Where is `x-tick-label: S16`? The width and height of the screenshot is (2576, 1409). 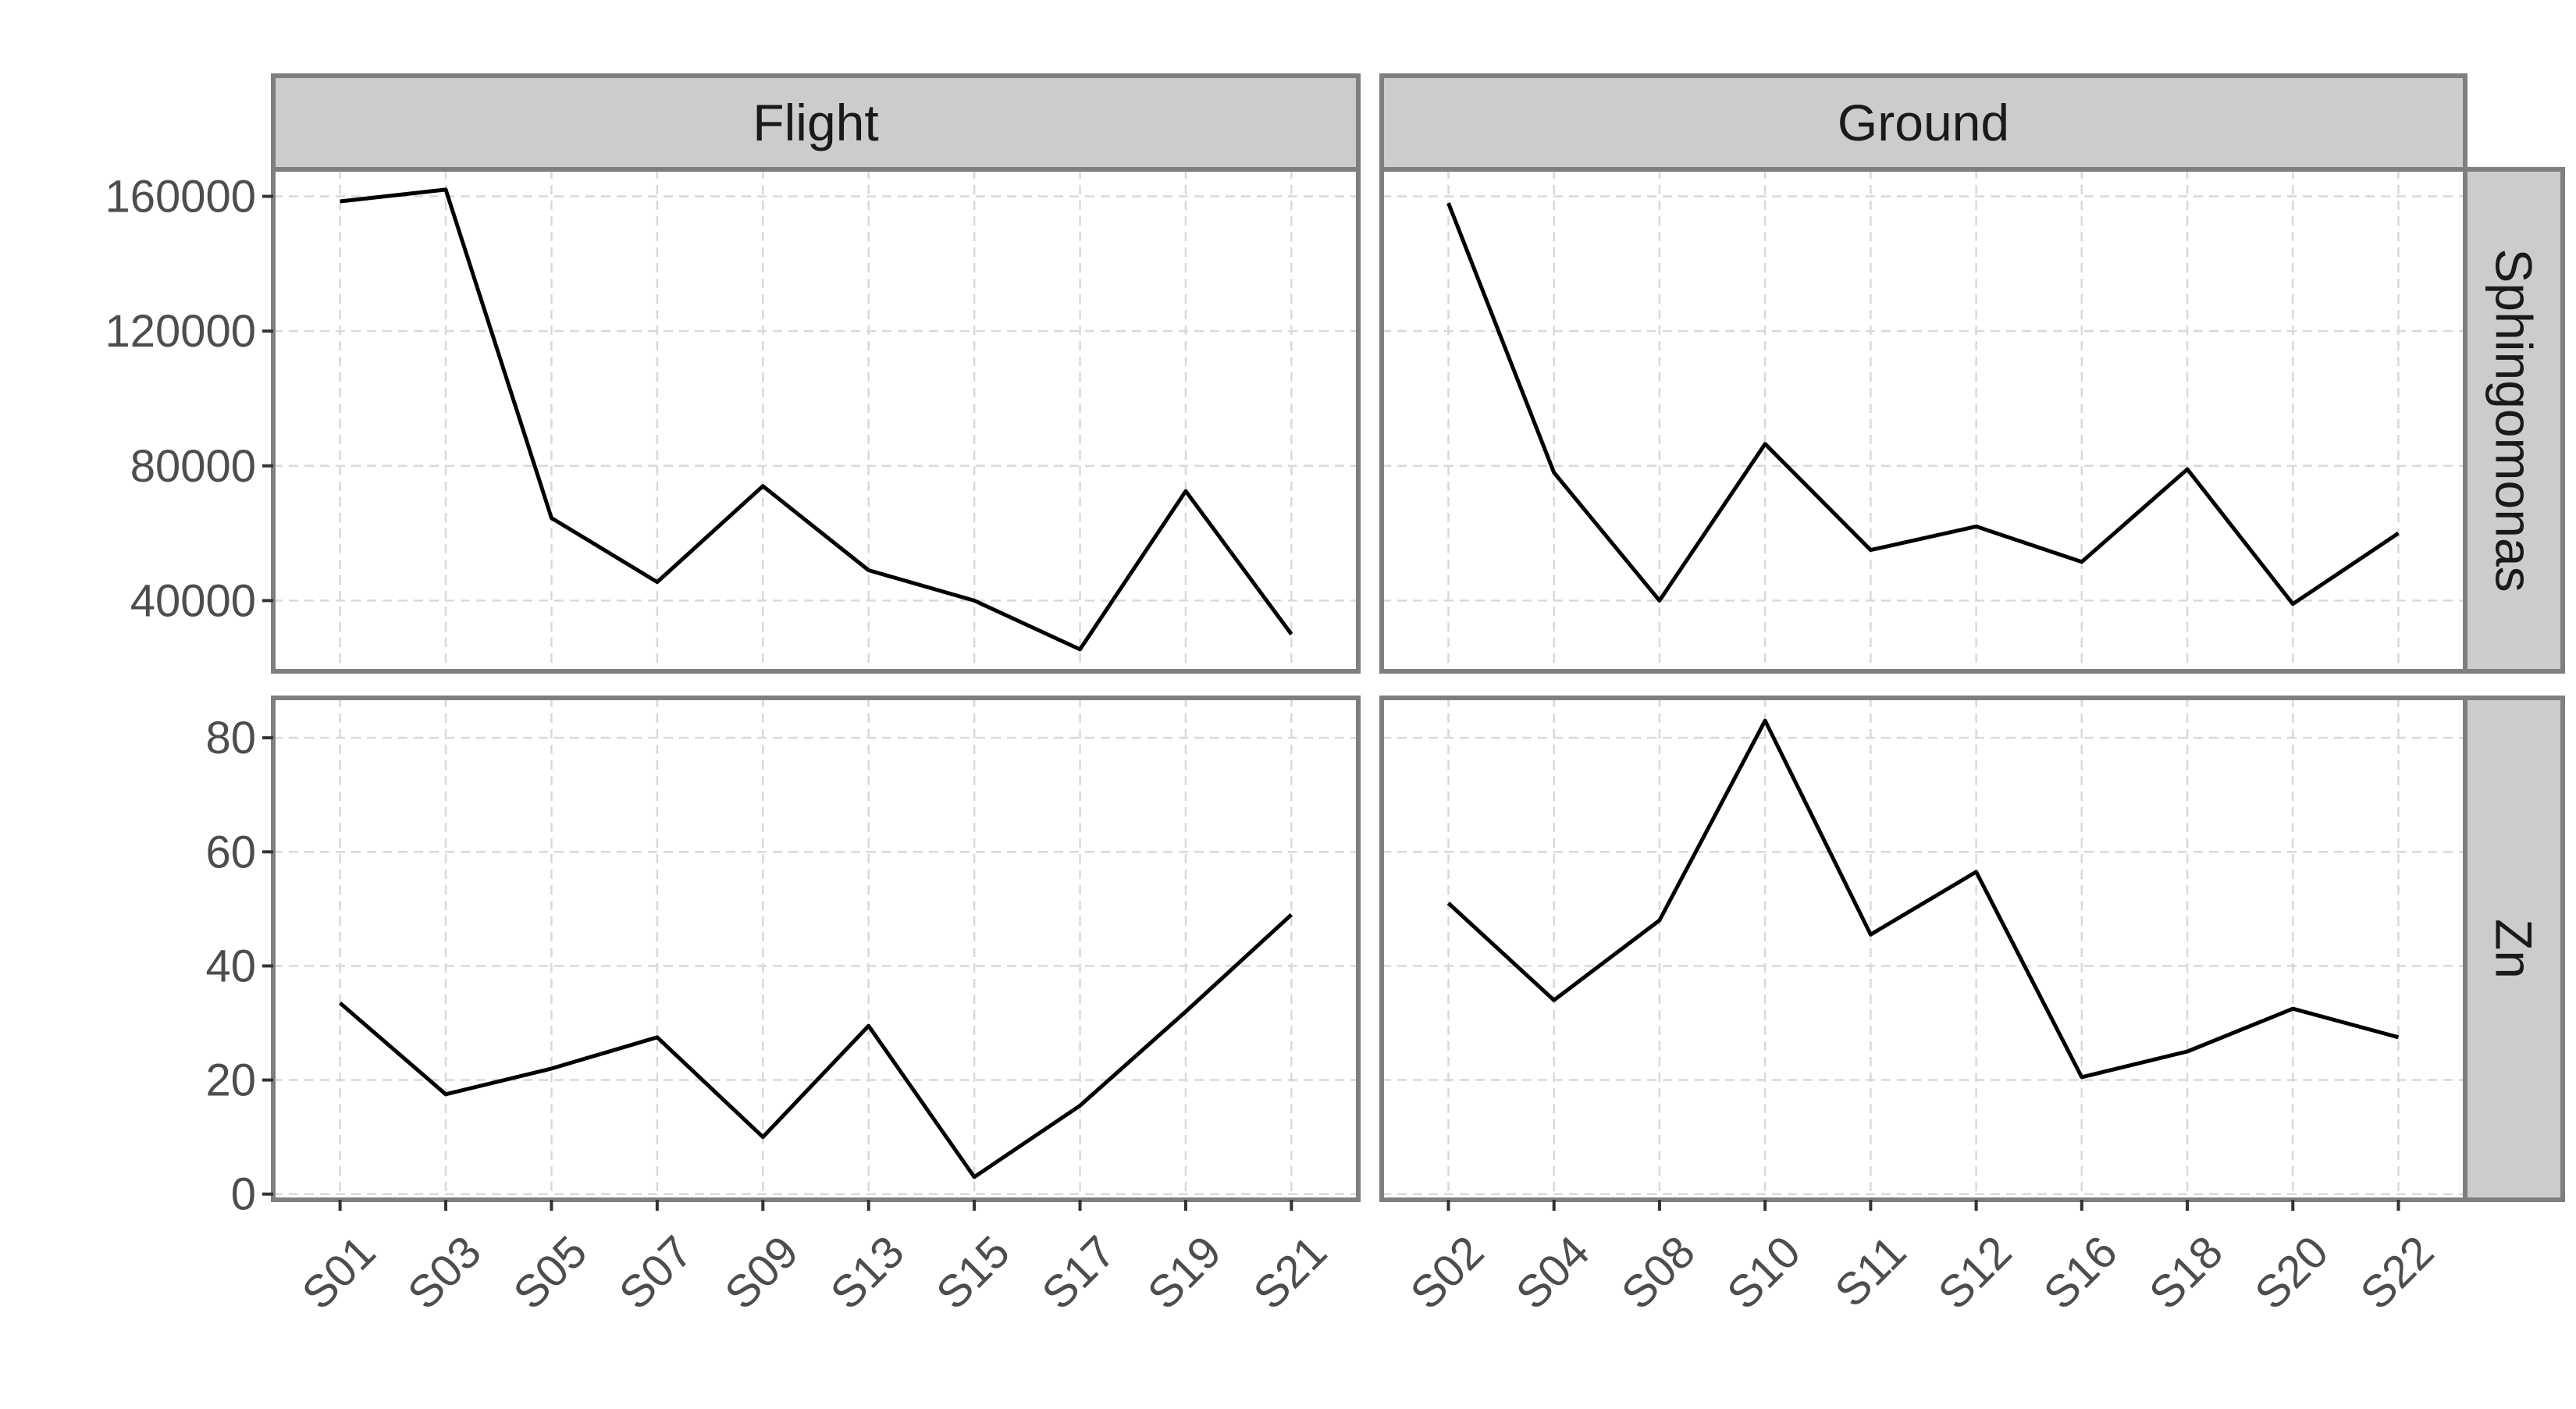
x-tick-label: S16 is located at coordinates (2080, 1272).